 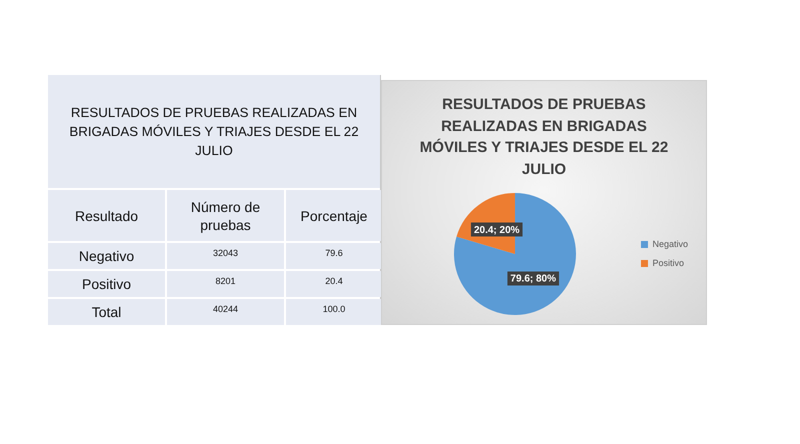 What do you see at coordinates (214, 132) in the screenshot?
I see `text: RESULTADOS DE PRUEBAS REALIZADAS EN BRIGADAS MÓVILES Y TRIAJES DESDE EL 22 JULIO` at bounding box center [214, 132].